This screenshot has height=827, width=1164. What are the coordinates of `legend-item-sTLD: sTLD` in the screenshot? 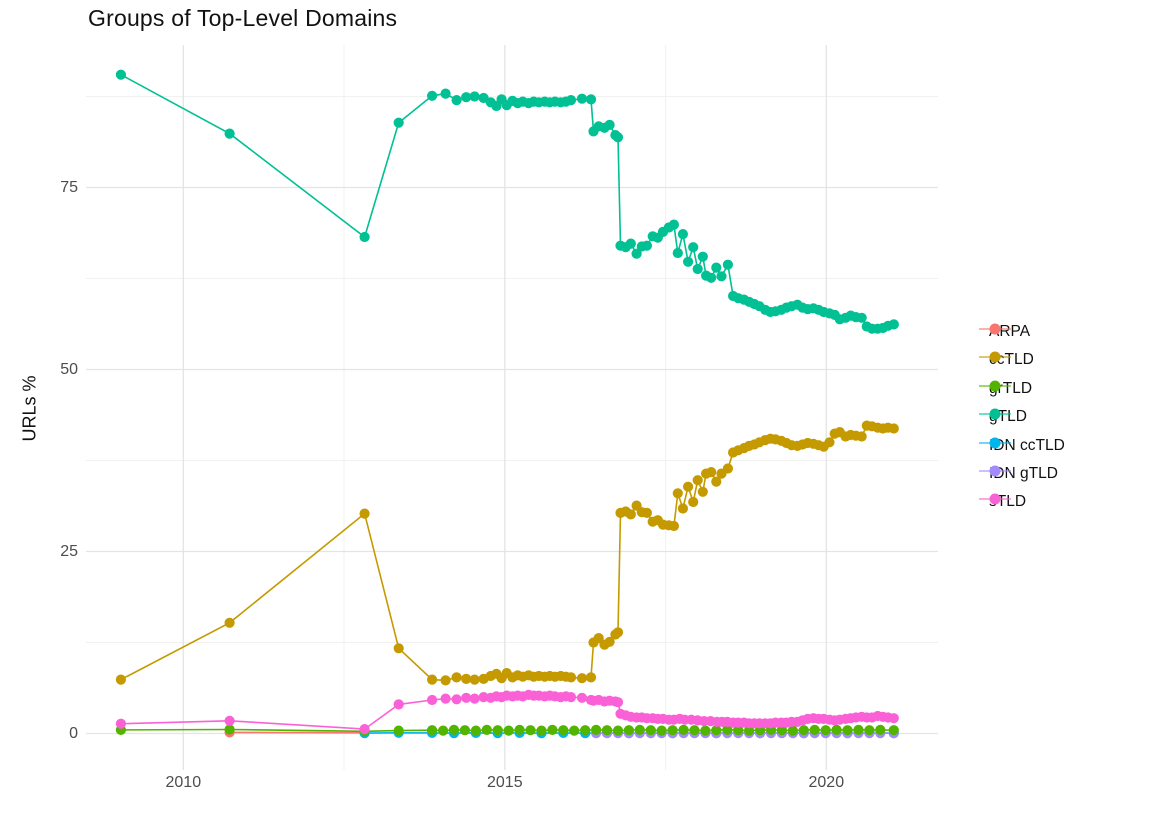 It's located at (1002, 502).